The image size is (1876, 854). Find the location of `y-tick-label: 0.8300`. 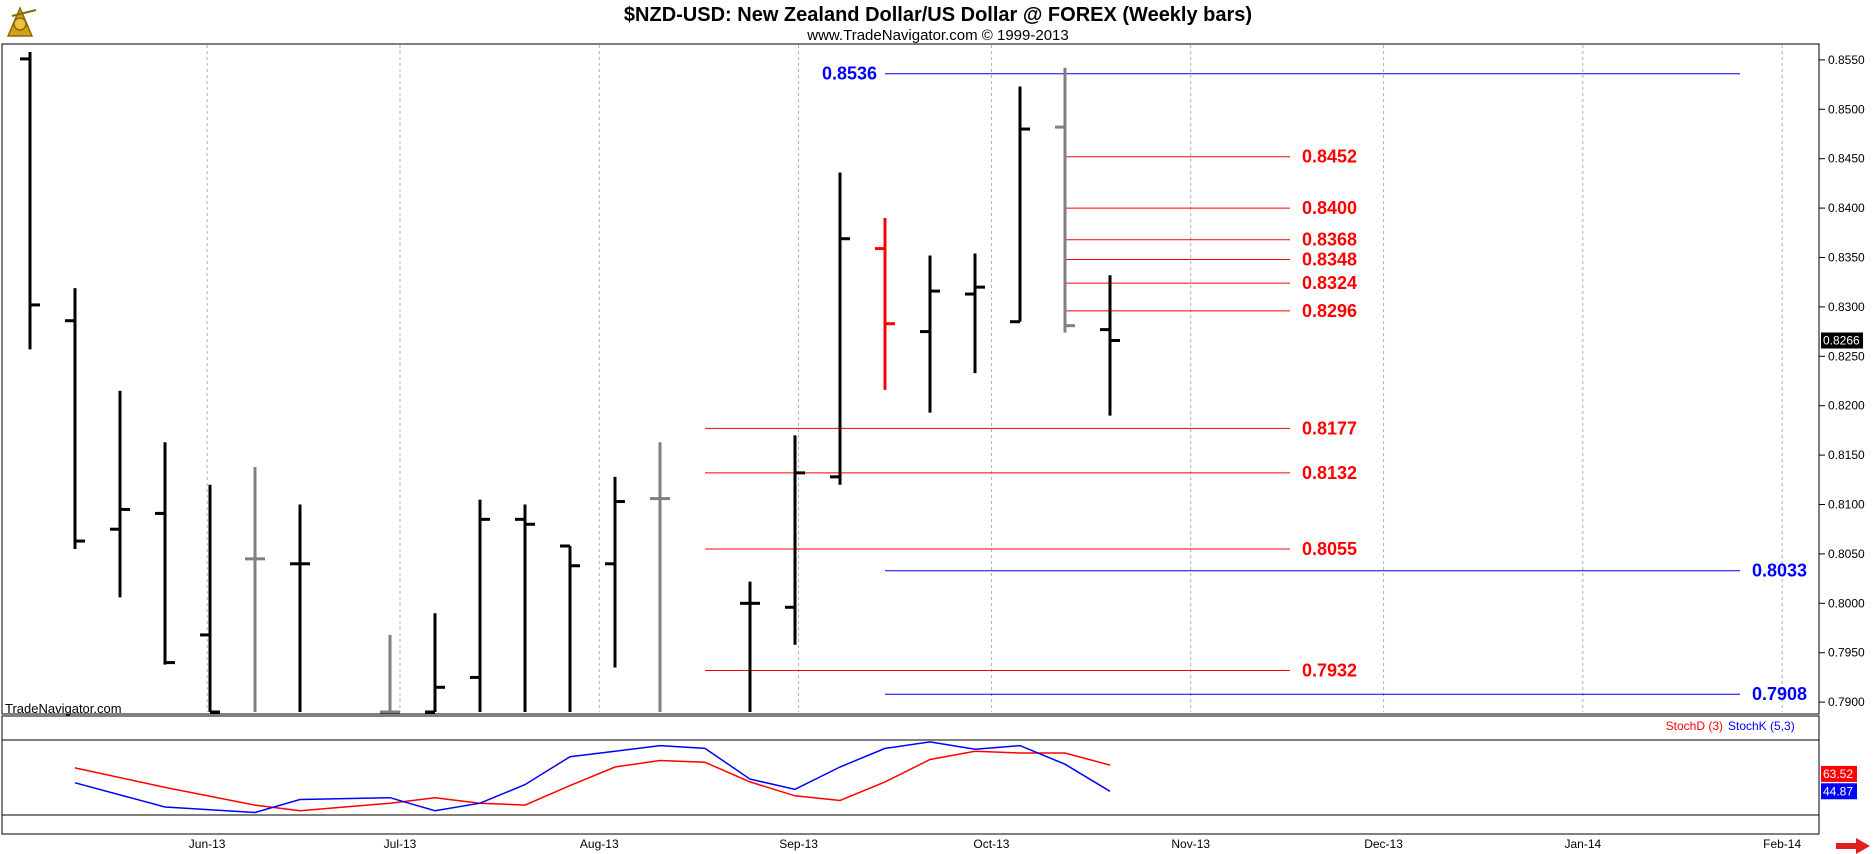

y-tick-label: 0.8300 is located at coordinates (1846, 307).